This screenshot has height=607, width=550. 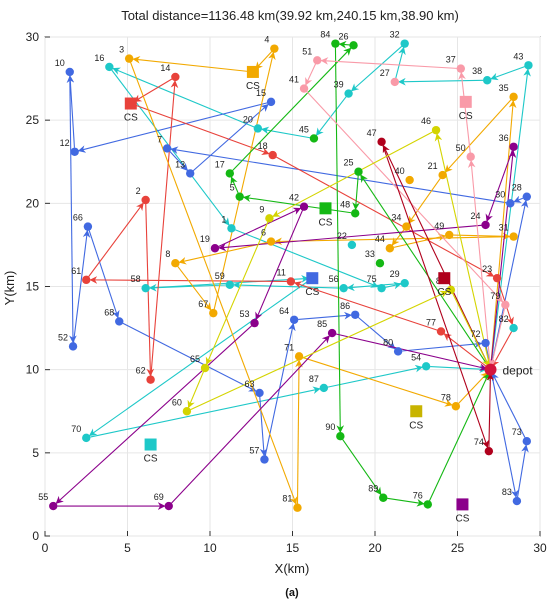 I want to click on figure-caption: (a), so click(x=292, y=593).